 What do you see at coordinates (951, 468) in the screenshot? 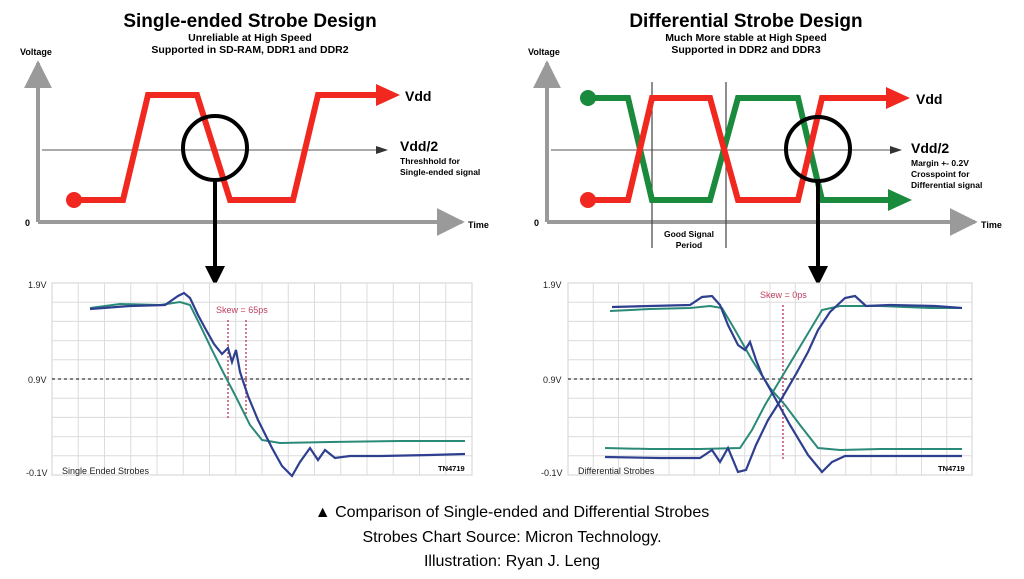
I see `right-scope-tag: TN4719` at bounding box center [951, 468].